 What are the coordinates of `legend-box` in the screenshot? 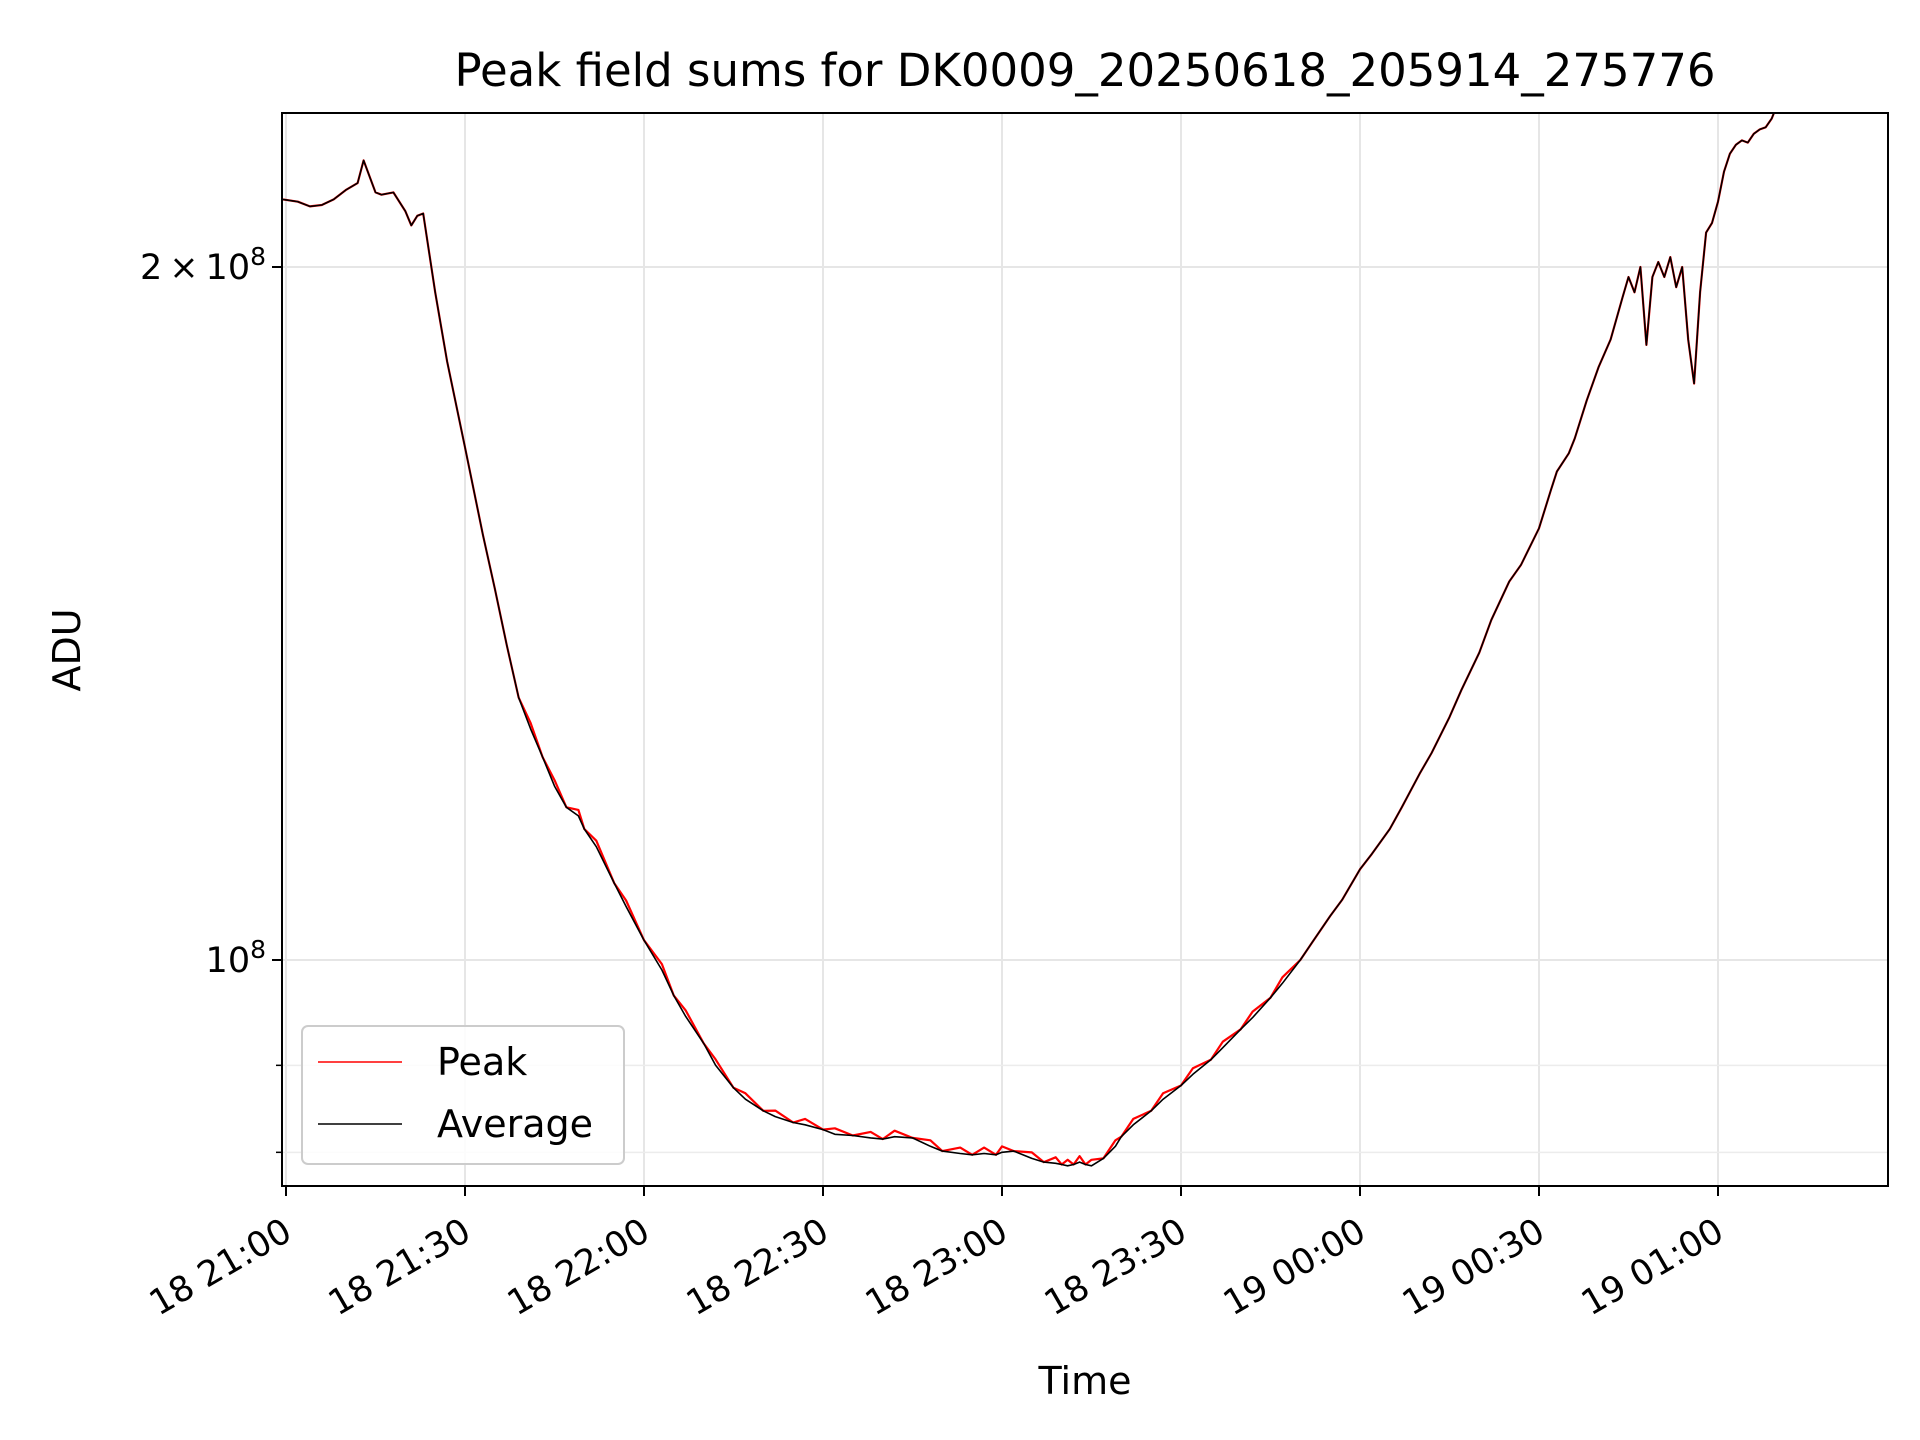 It's located at (463, 1095).